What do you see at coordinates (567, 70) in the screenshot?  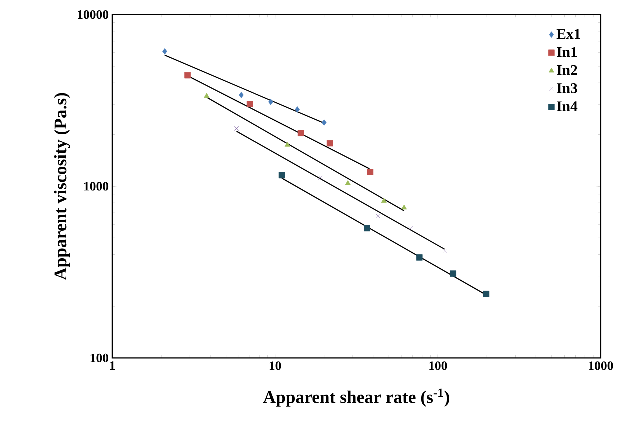 I see `legend-label: In2` at bounding box center [567, 70].